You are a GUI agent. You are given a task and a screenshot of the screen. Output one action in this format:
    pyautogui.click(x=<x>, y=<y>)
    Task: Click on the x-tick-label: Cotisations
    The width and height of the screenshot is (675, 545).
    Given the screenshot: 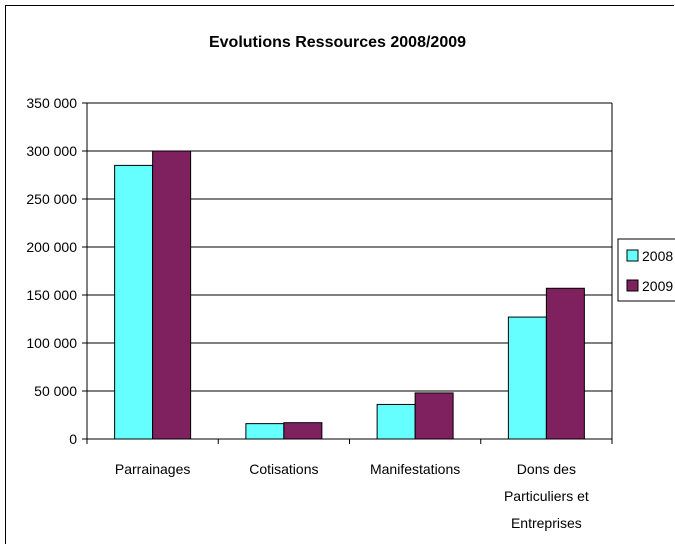 What is the action you would take?
    pyautogui.click(x=283, y=469)
    